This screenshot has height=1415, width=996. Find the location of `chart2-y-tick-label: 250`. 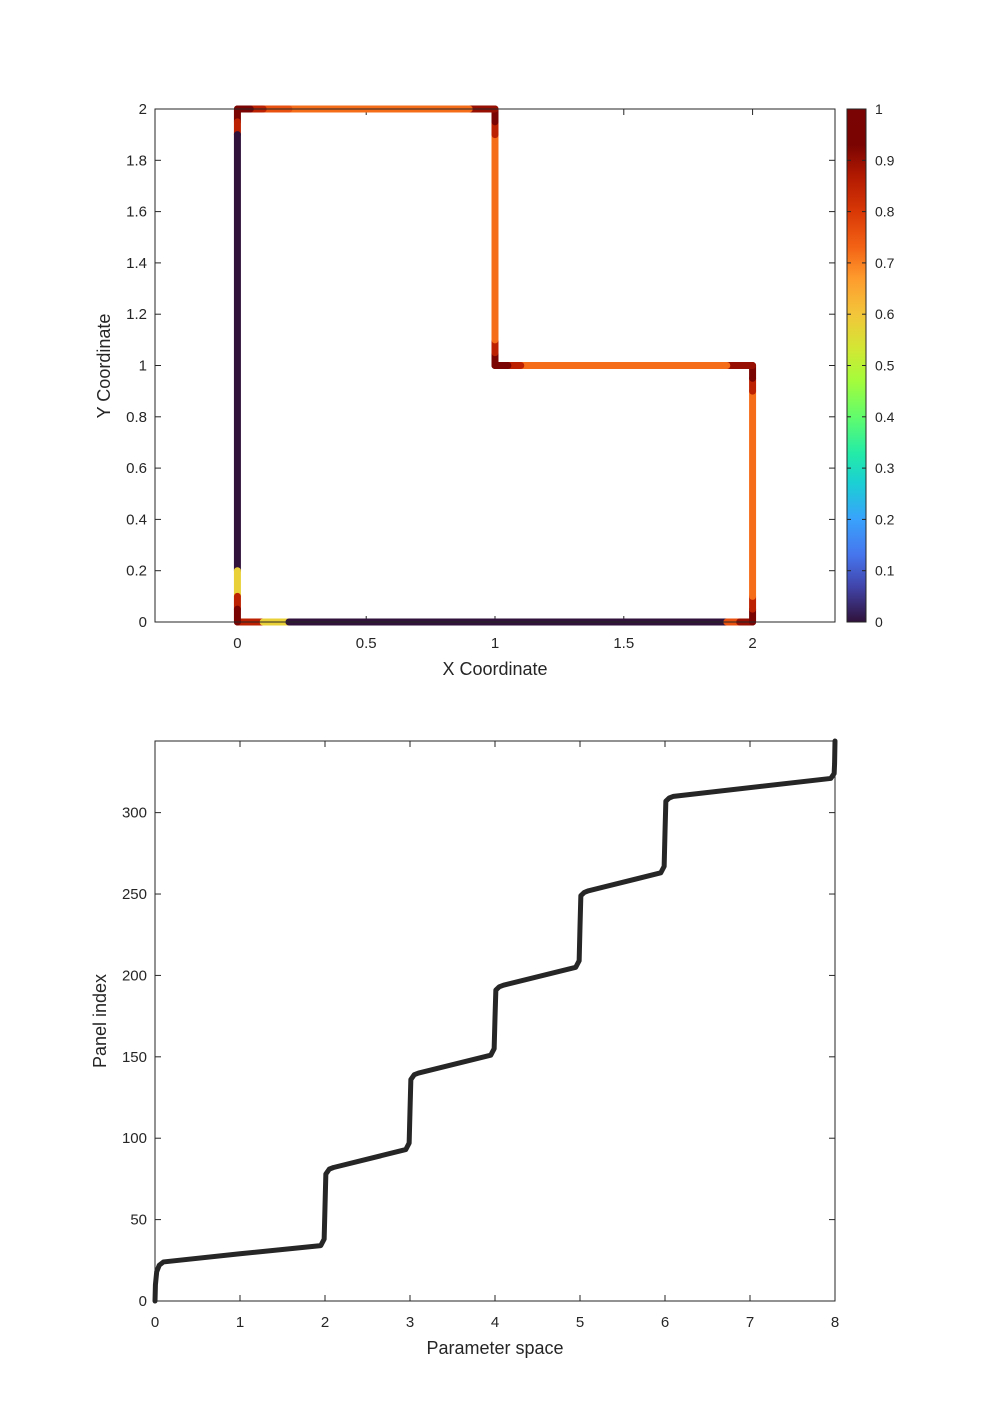

chart2-y-tick-label: 250 is located at coordinates (134, 894).